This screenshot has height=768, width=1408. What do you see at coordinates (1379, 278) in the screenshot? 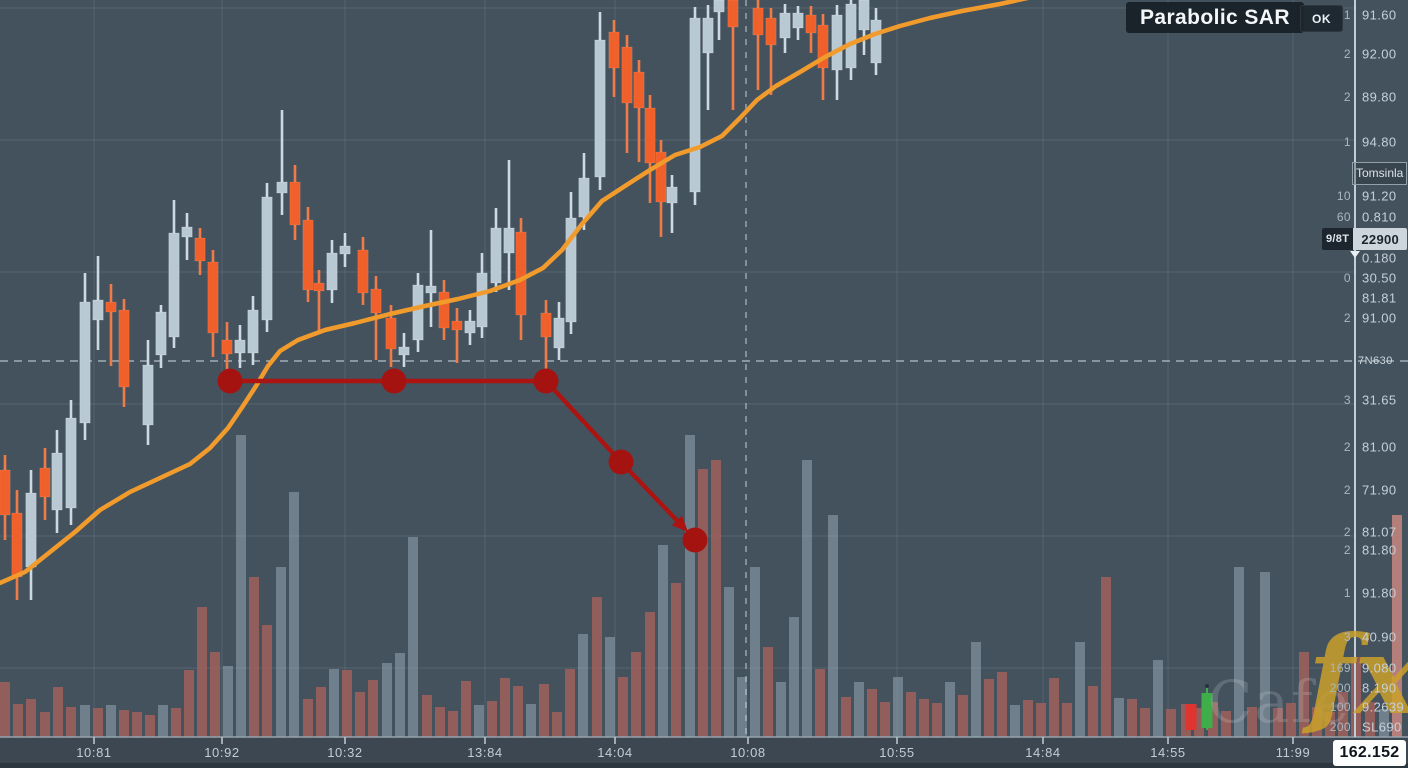
I see `price-value: 30.50` at bounding box center [1379, 278].